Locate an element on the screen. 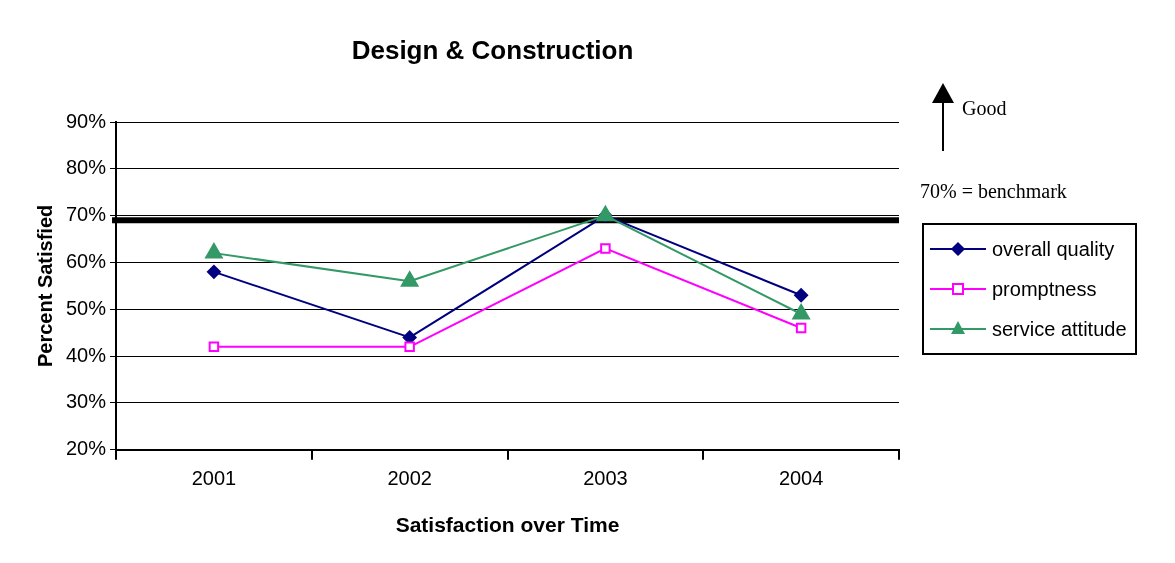  y-tick-label: 90% is located at coordinates (86, 120).